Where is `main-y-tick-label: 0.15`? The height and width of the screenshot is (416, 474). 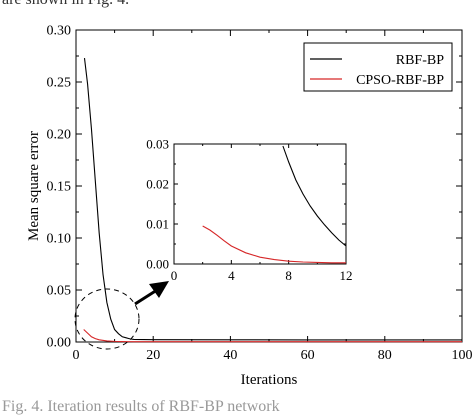 main-y-tick-label: 0.15 is located at coordinates (59, 187).